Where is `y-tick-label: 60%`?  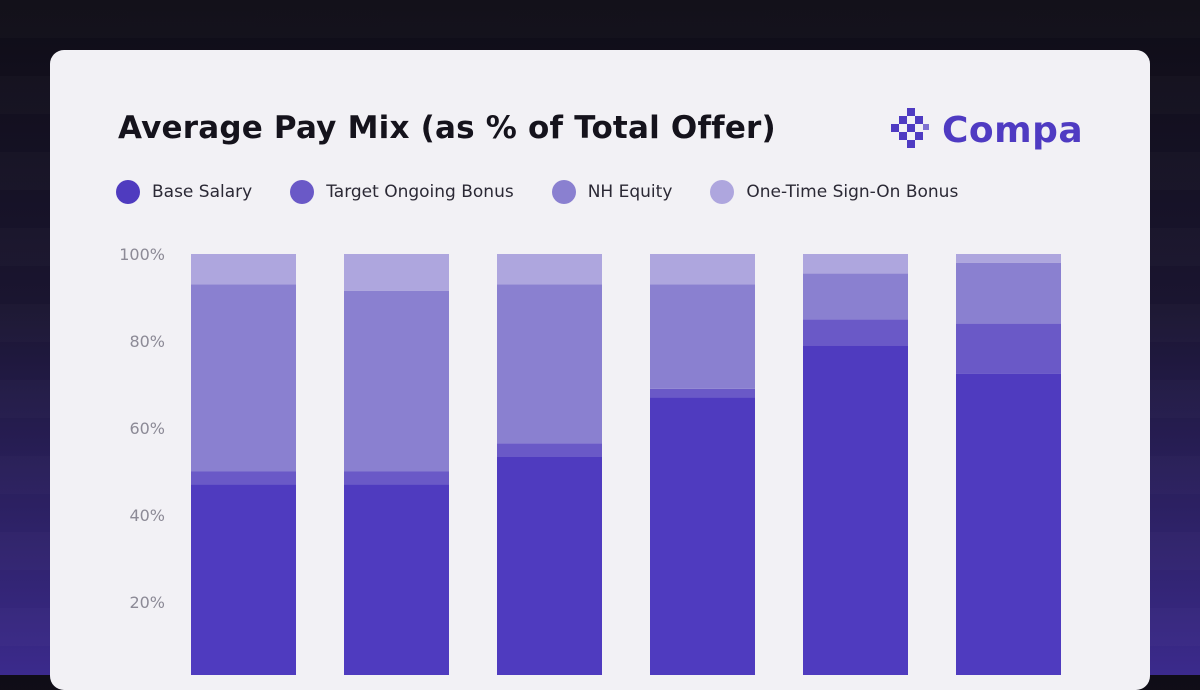 y-tick-label: 60% is located at coordinates (147, 428).